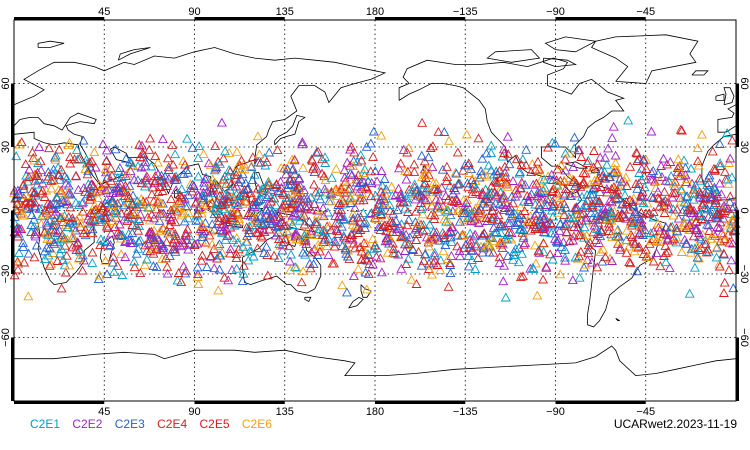 The height and width of the screenshot is (450, 750). Describe the element at coordinates (465, 12) in the screenshot. I see `top-tick-label: −135` at that location.